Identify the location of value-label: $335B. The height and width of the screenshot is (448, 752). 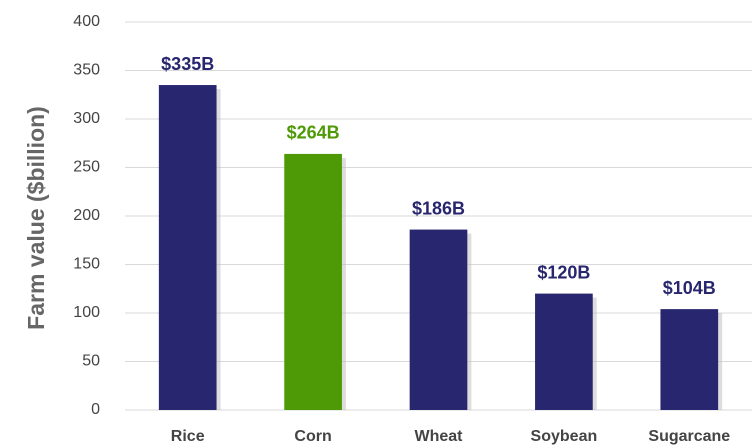
(187, 64).